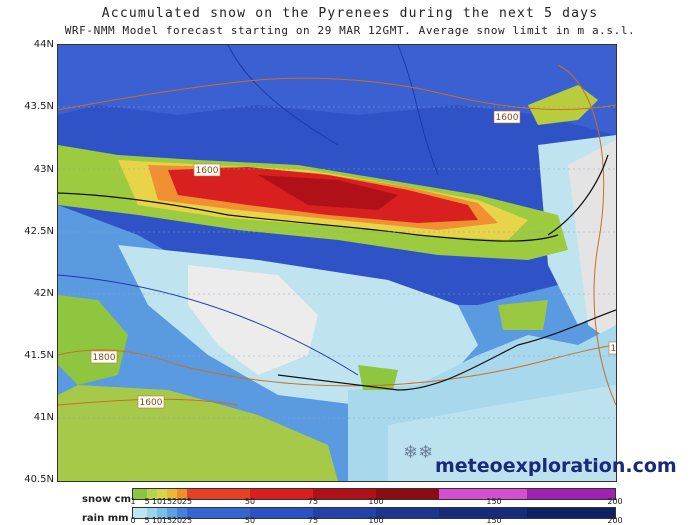 This screenshot has height=525, width=700. I want to click on snow-scale-tick-label: 5, so click(147, 501).